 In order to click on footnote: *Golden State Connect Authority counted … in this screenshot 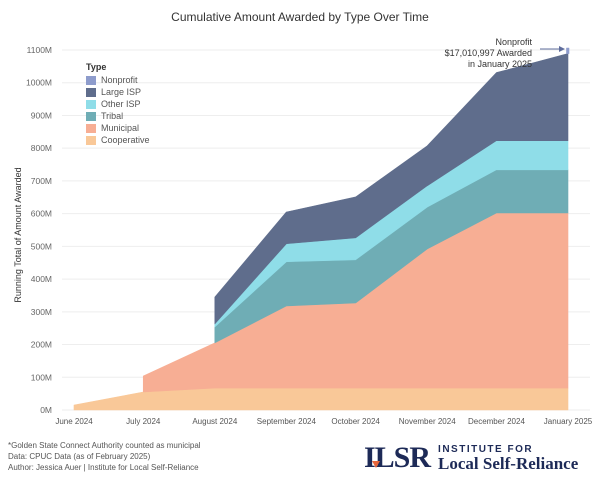, I will do `click(104, 445)`.